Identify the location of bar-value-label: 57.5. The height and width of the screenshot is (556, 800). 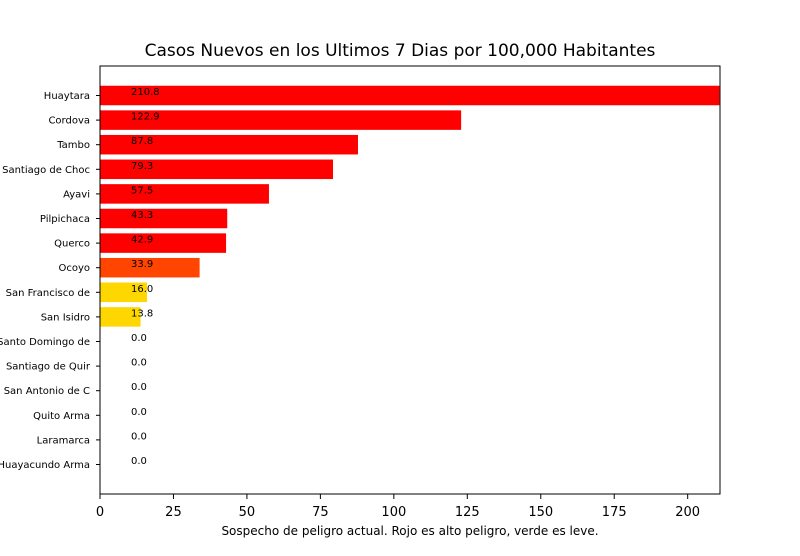
(142, 190).